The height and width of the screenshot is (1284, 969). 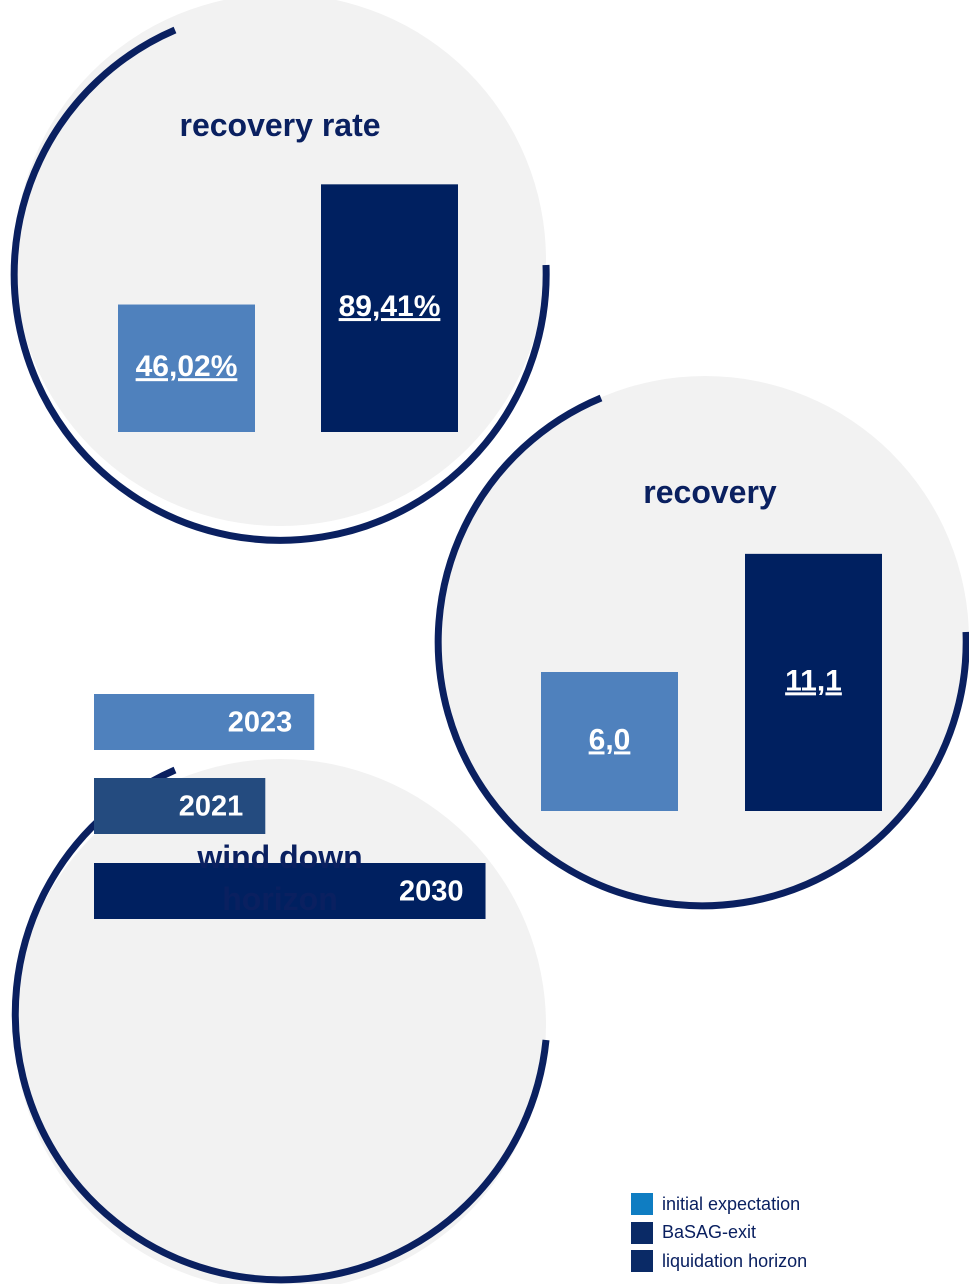 What do you see at coordinates (710, 492) in the screenshot?
I see `chart-title: recovery` at bounding box center [710, 492].